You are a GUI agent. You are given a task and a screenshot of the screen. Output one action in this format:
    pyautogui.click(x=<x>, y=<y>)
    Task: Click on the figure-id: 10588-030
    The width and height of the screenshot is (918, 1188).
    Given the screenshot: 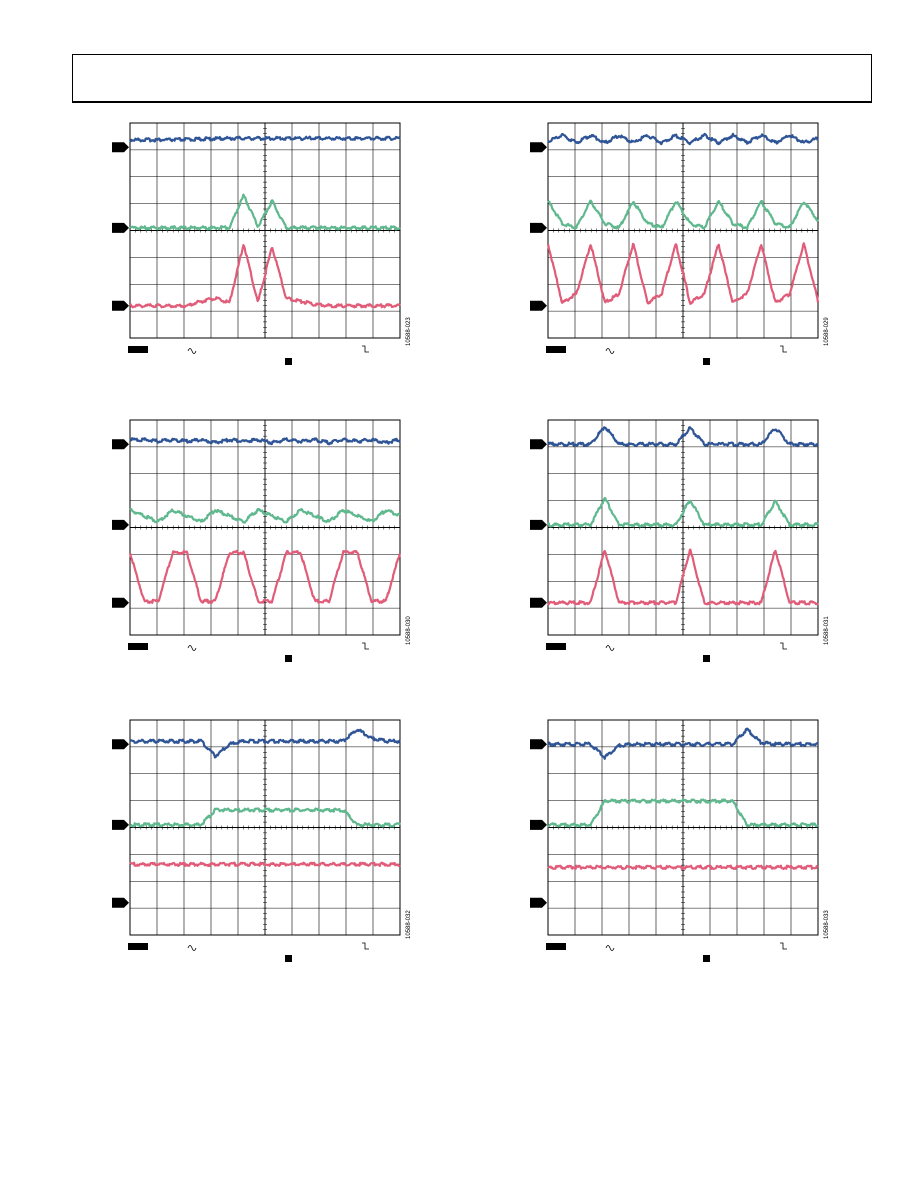 What is the action you would take?
    pyautogui.click(x=409, y=630)
    